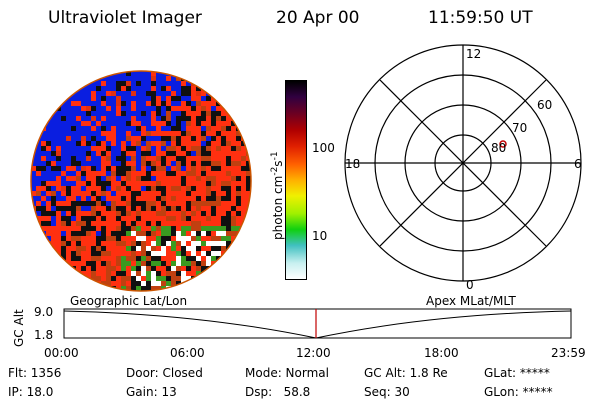 This screenshot has height=400, width=600. I want to click on colorbar, so click(296, 180).